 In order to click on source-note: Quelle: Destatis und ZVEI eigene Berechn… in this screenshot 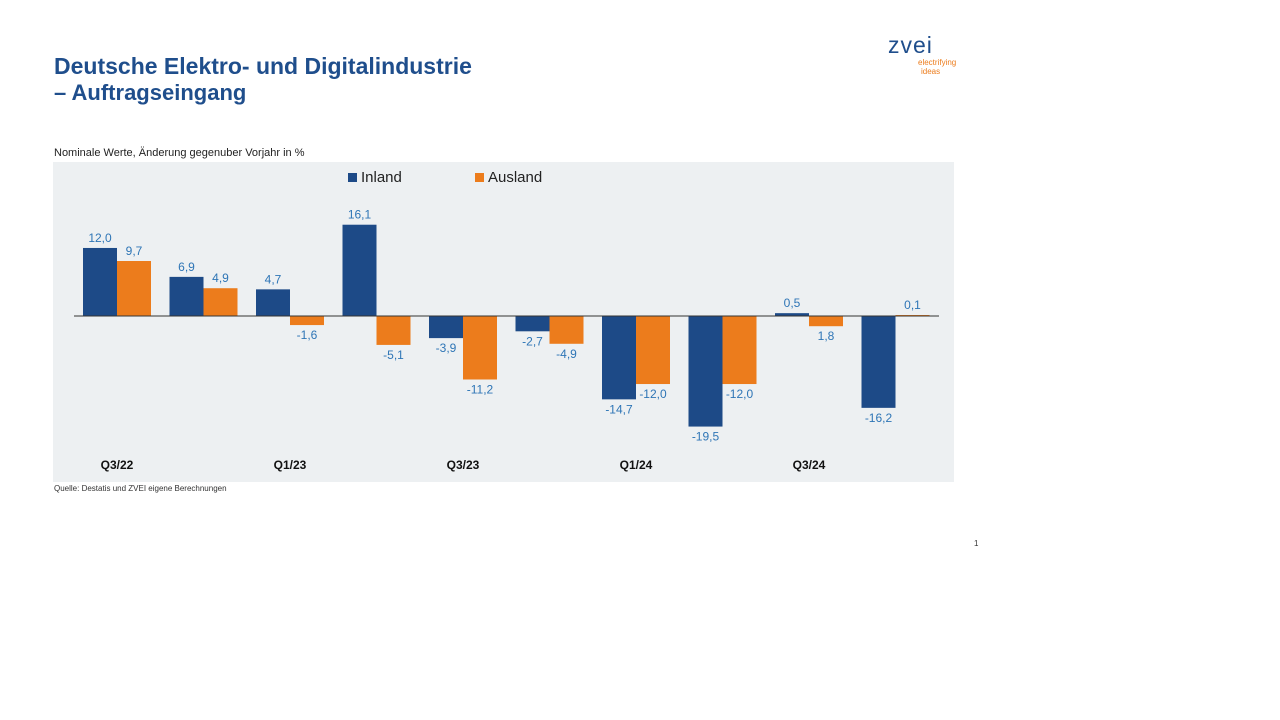, I will do `click(140, 488)`.